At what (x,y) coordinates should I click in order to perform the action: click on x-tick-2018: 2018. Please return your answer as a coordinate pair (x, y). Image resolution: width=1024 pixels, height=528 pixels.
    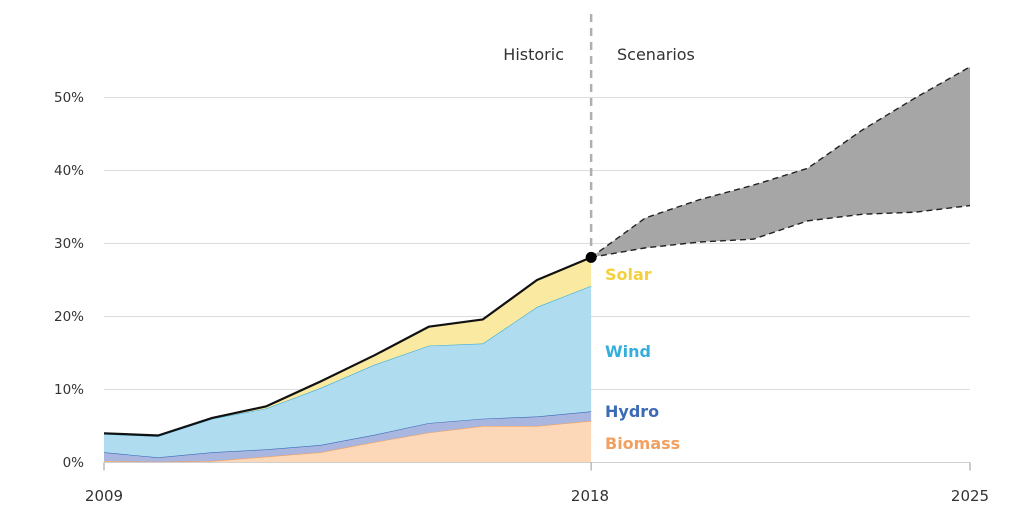
    Looking at the image, I should click on (590, 496).